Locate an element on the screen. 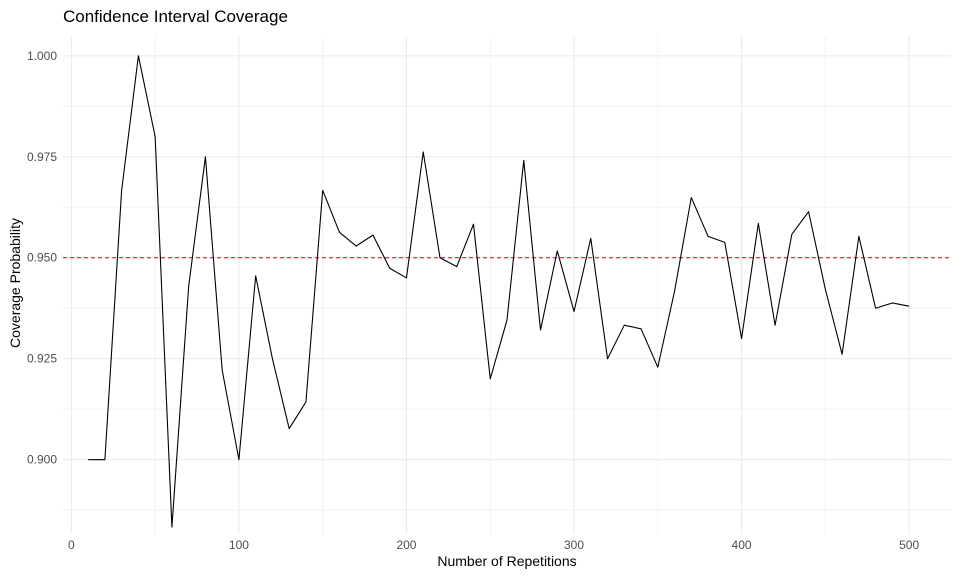 The image size is (960, 576). x-tick-label-2: 200 is located at coordinates (406, 545).